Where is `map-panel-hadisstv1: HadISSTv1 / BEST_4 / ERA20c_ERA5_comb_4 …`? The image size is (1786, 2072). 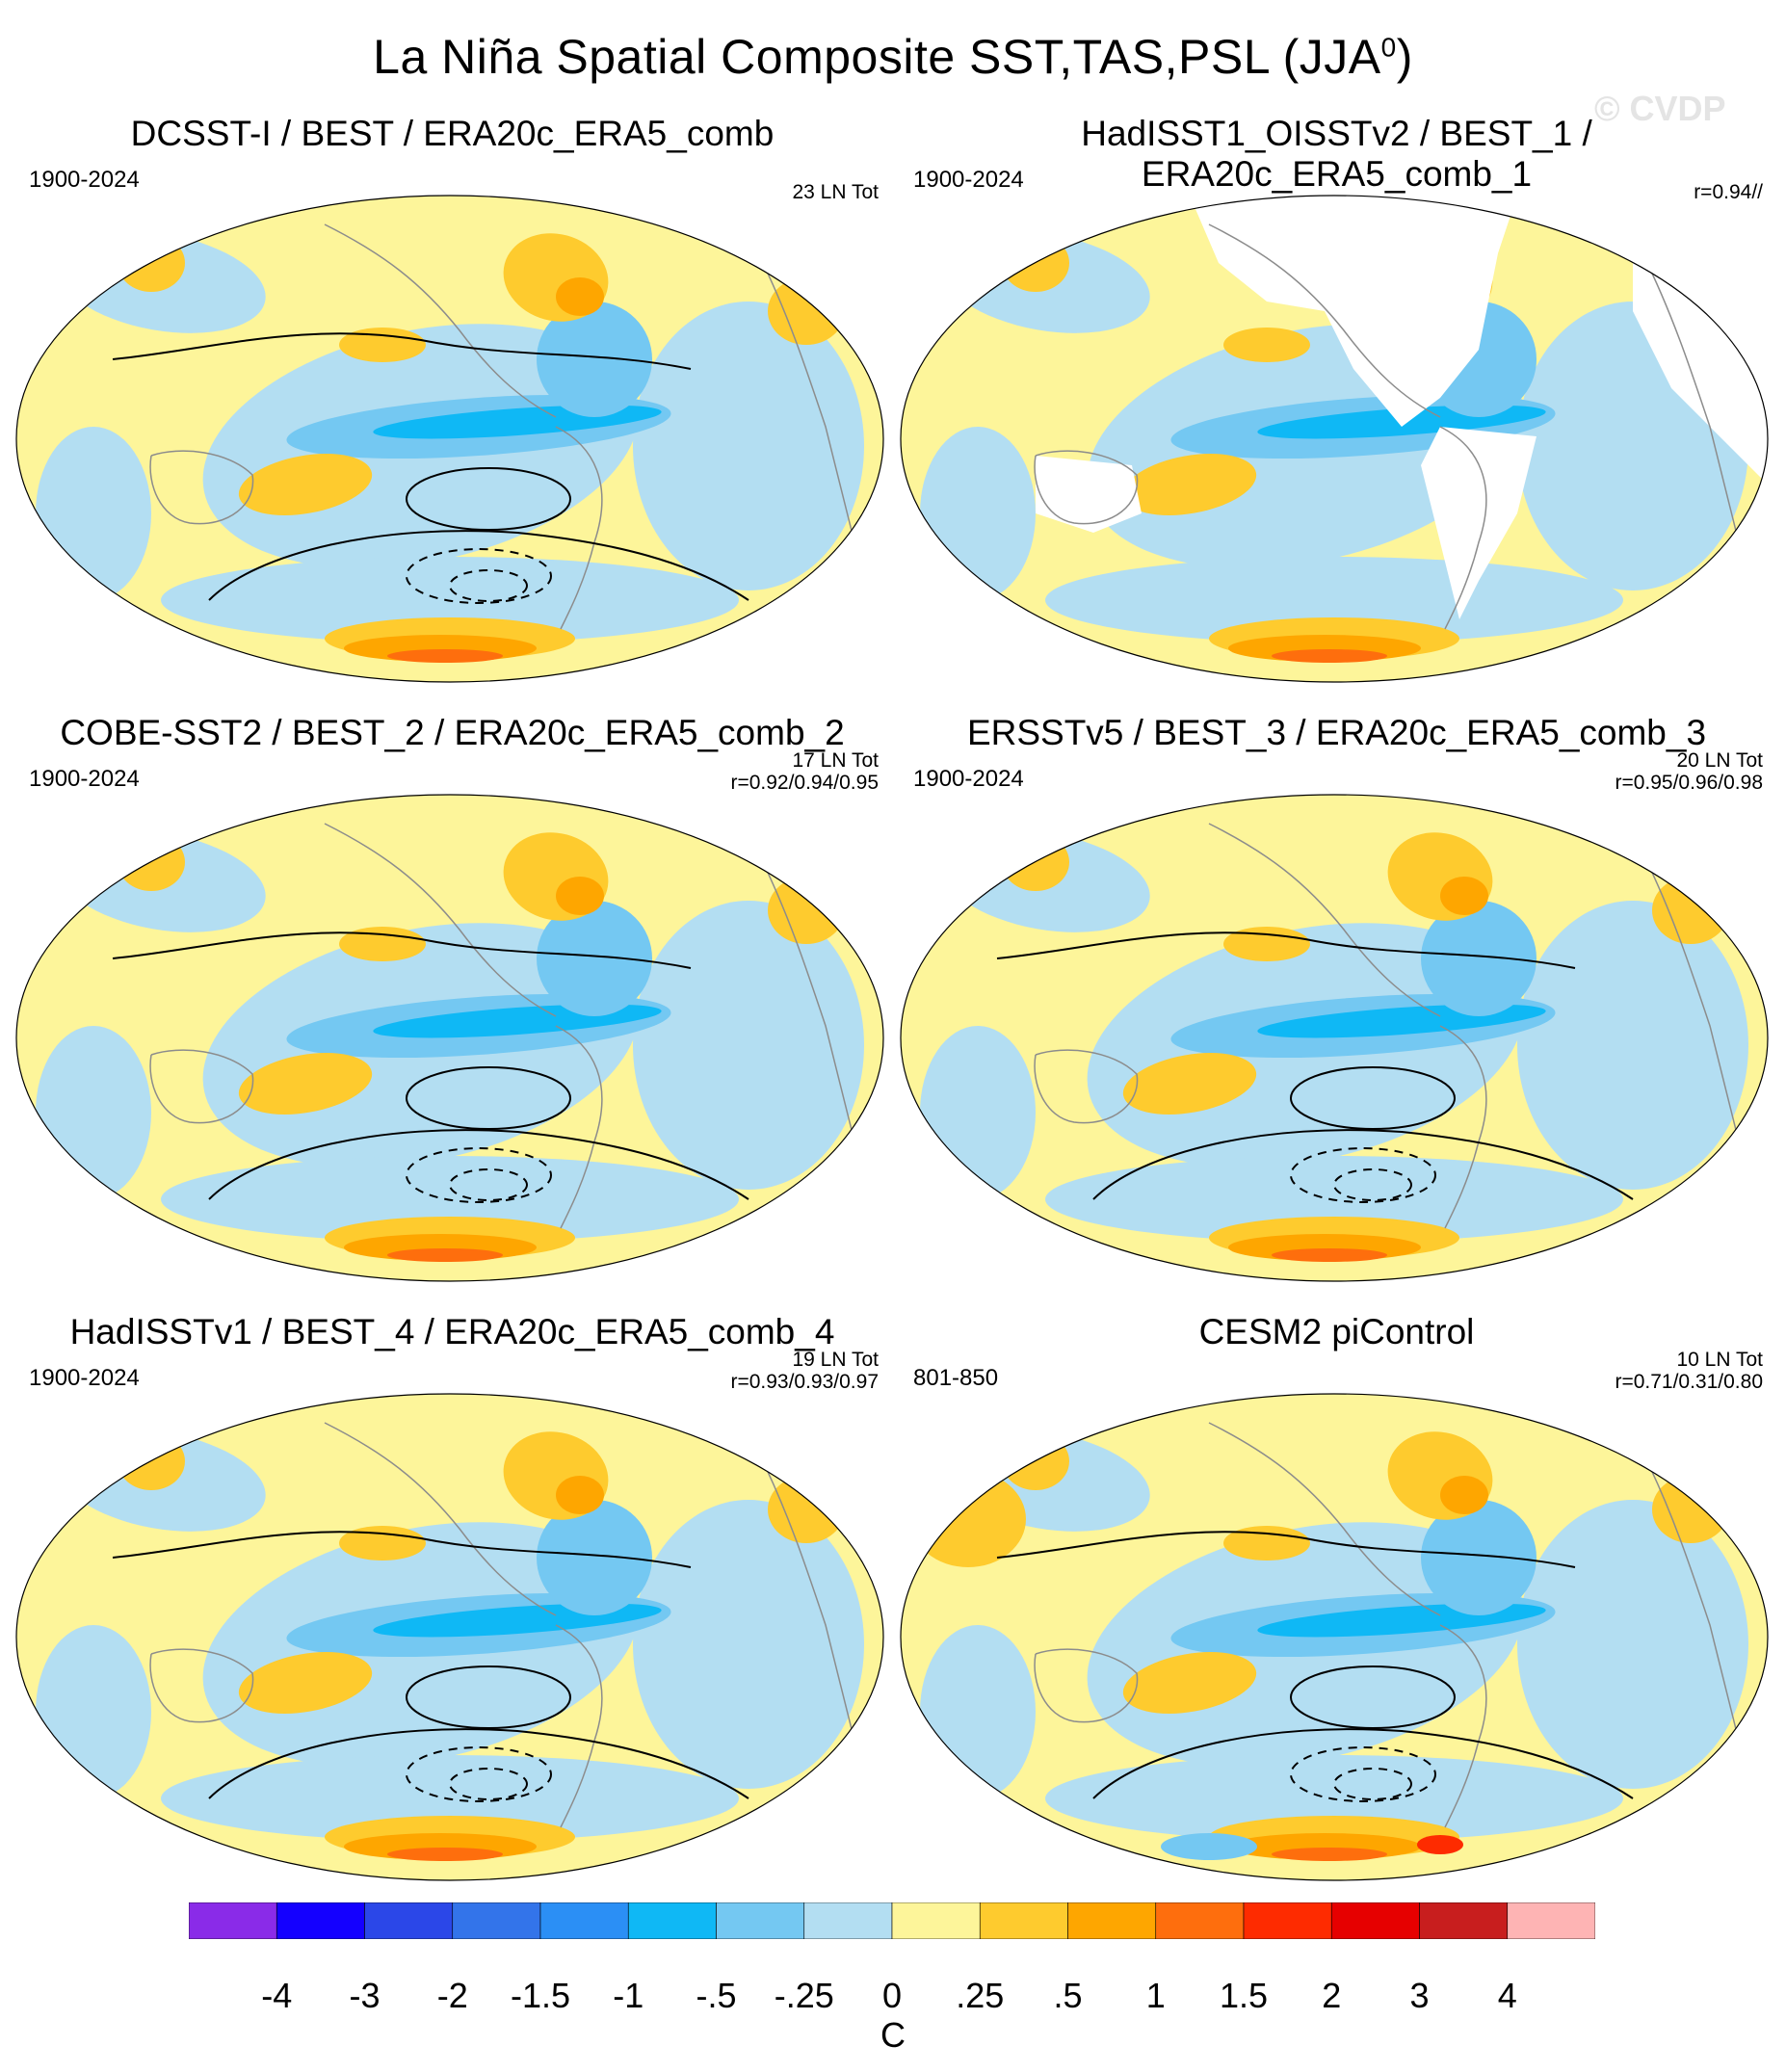
map-panel-hadisstv1: HadISSTv1 / BEST_4 / ERA20c_ERA5_comb_4 … is located at coordinates (452, 1608).